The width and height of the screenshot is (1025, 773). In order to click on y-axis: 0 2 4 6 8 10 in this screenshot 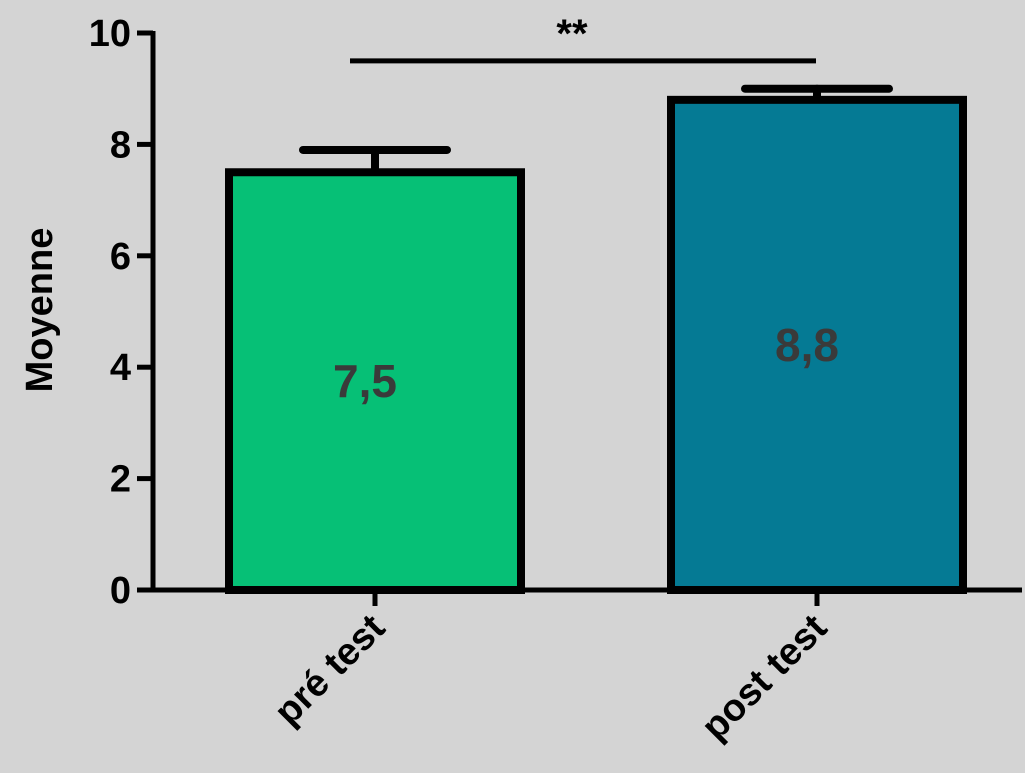, I will do `click(122, 312)`.